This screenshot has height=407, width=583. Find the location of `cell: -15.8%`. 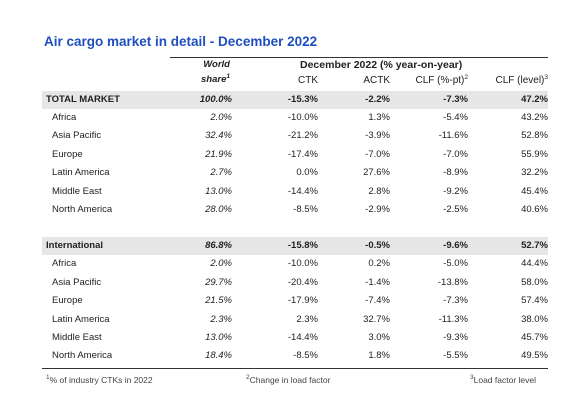

cell: -15.8% is located at coordinates (302, 245).